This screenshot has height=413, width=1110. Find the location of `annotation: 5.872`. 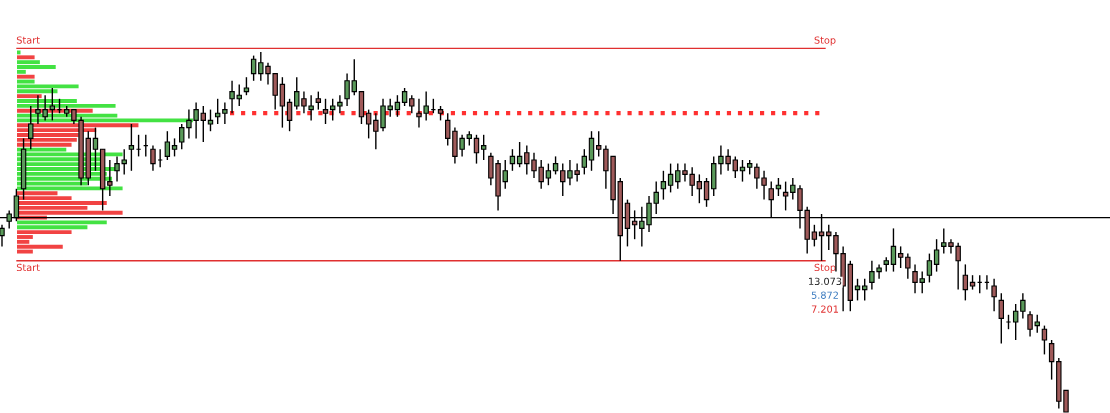

annotation: 5.872 is located at coordinates (824, 295).